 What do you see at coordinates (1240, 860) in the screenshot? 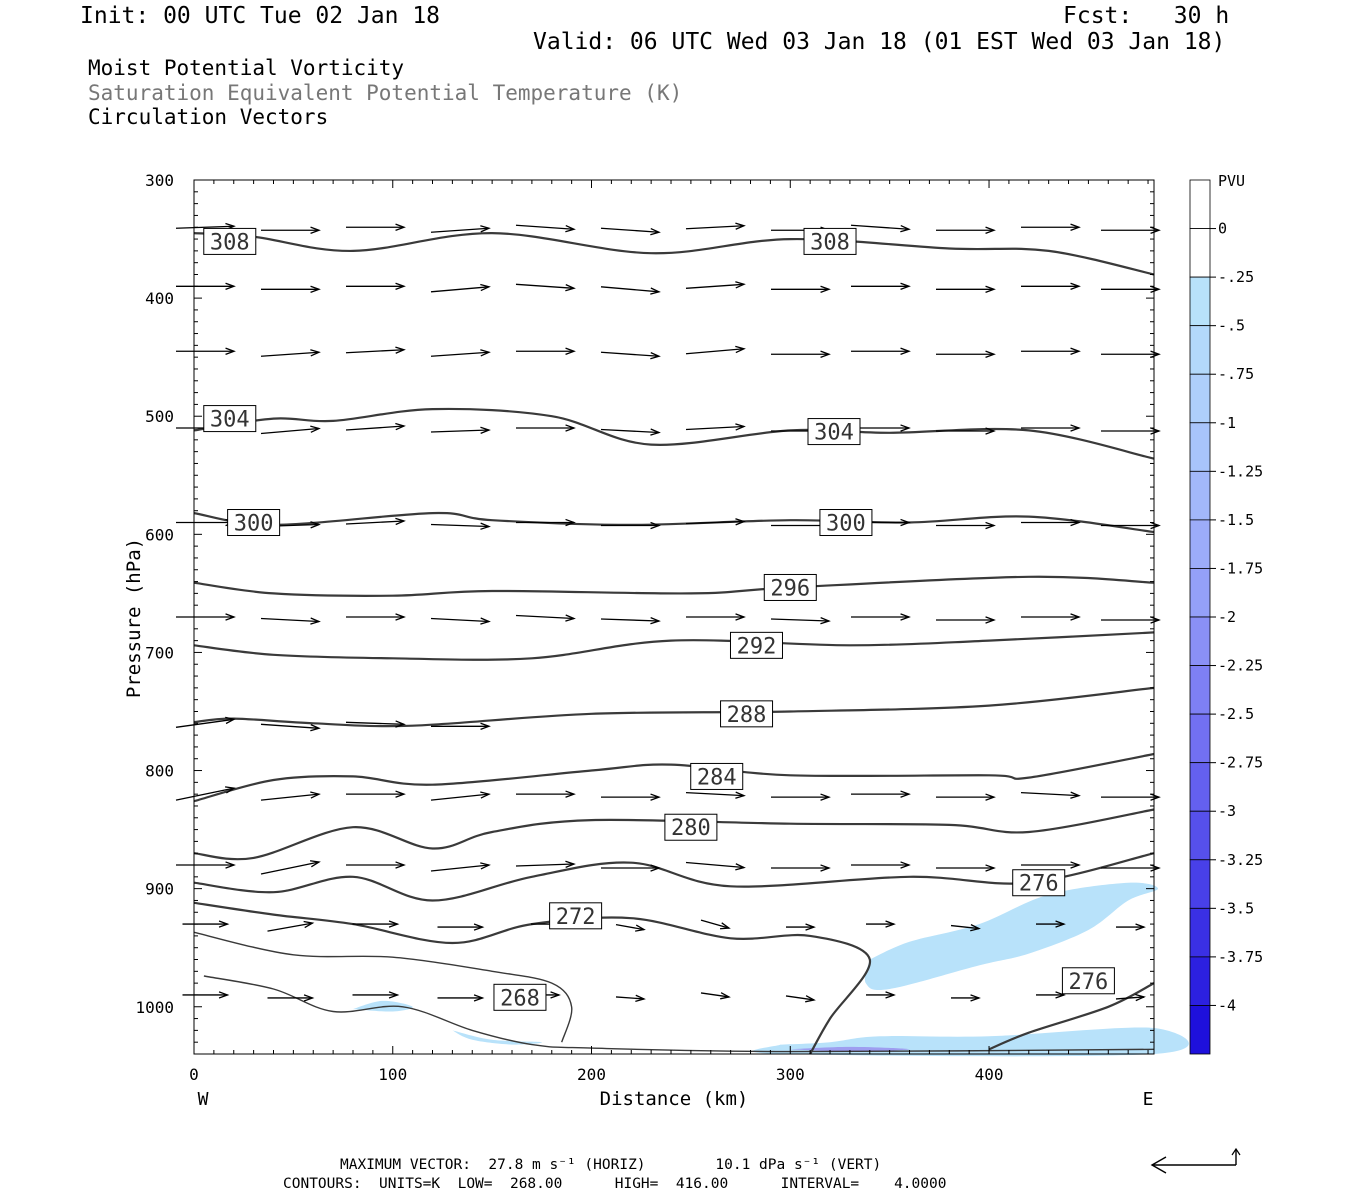
I see `colorbar-label: -3.25` at bounding box center [1240, 860].